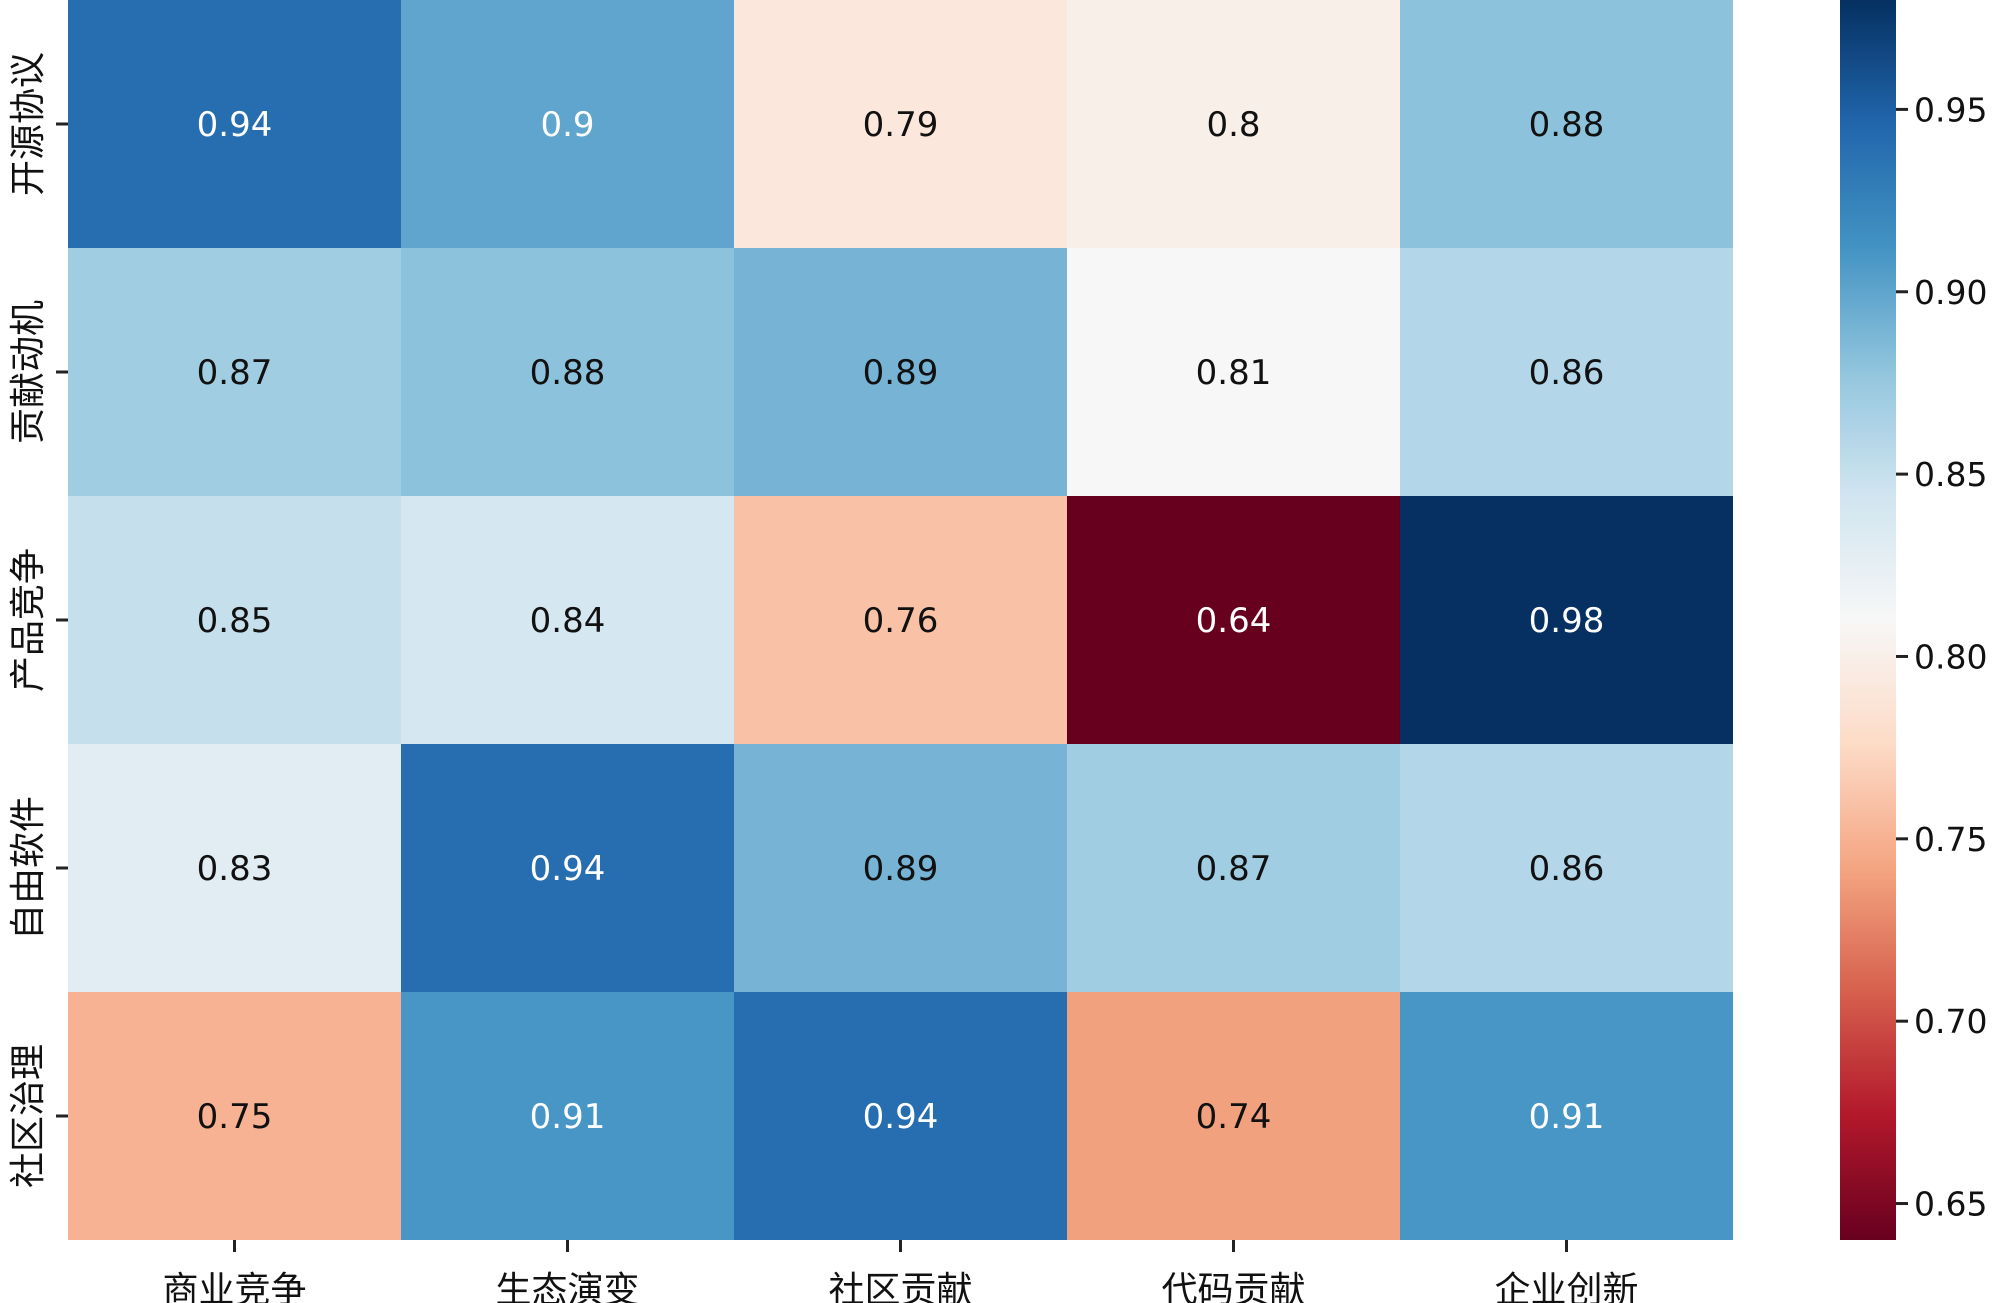 This screenshot has height=1303, width=2000. I want to click on cell-value-label: 0.9, so click(567, 125).